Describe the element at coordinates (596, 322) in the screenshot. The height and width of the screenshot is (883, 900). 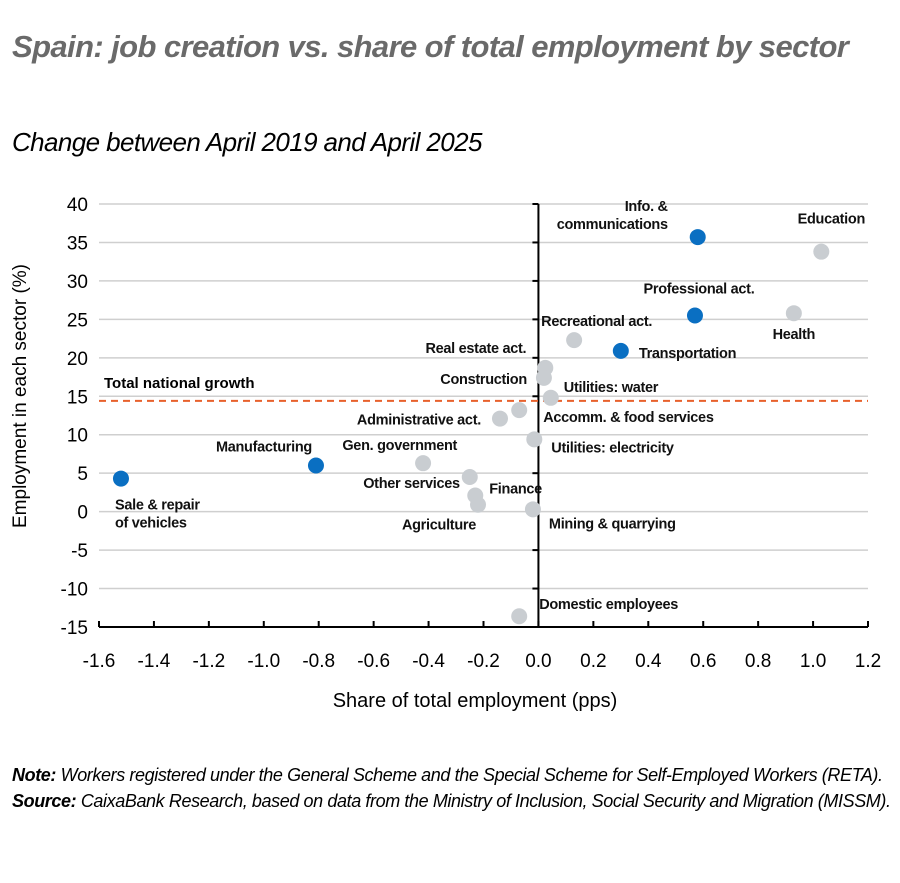
I see `point-label: Recreational act.` at that location.